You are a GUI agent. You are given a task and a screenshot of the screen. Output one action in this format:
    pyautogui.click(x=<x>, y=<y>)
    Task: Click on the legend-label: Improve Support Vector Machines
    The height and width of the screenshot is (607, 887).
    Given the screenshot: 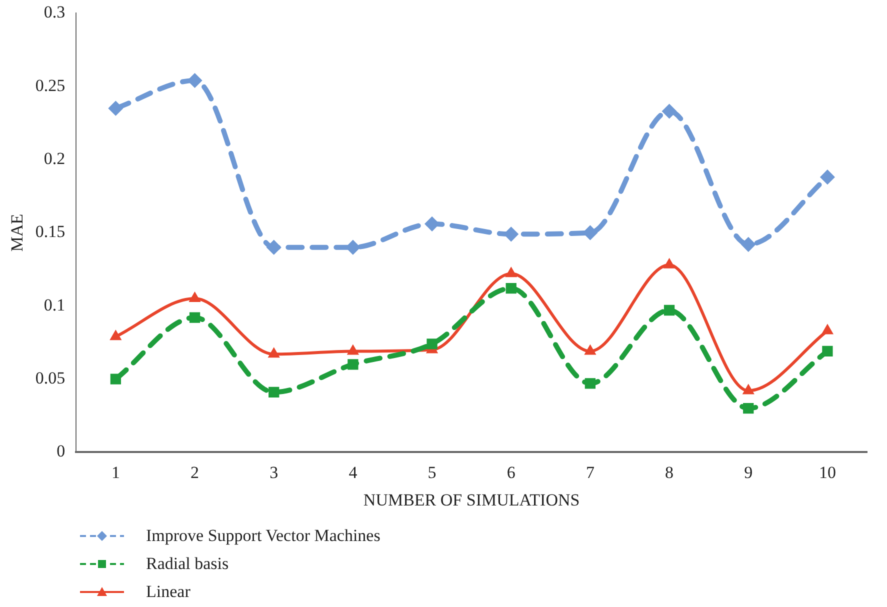 What is the action you would take?
    pyautogui.click(x=263, y=536)
    